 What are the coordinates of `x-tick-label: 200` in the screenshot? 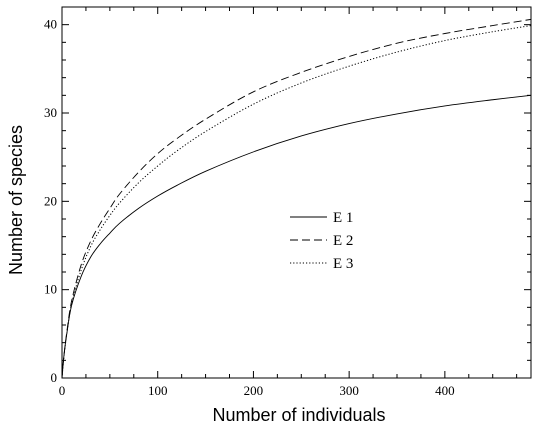 It's located at (254, 390).